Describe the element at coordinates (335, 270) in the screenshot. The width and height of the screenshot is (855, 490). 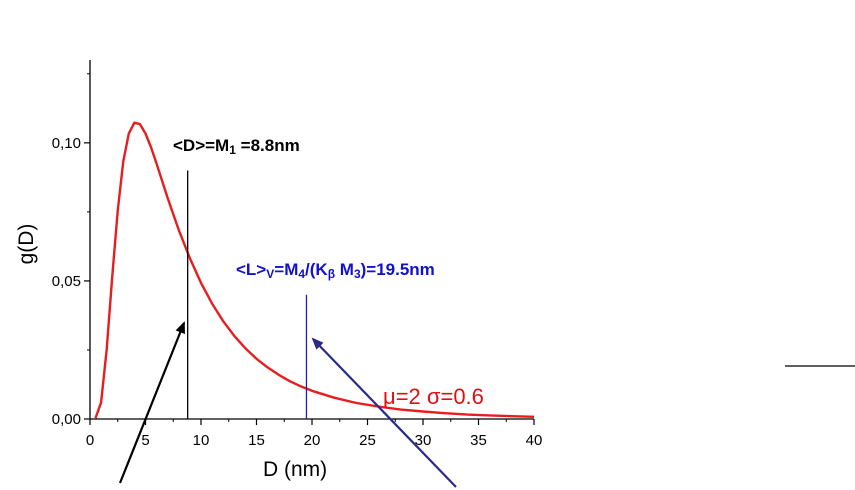
I see `volume-annotation: <L>V=M4/(Kβ M3)=19.5nm` at that location.